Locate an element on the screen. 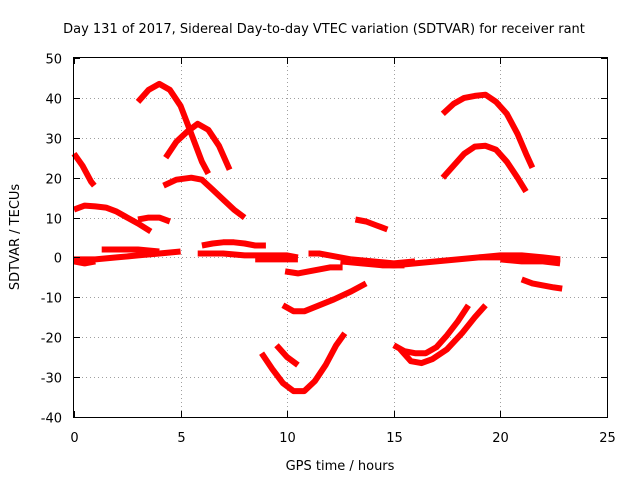 This screenshot has width=640, height=480. y-tick-label: 10 is located at coordinates (53, 220).